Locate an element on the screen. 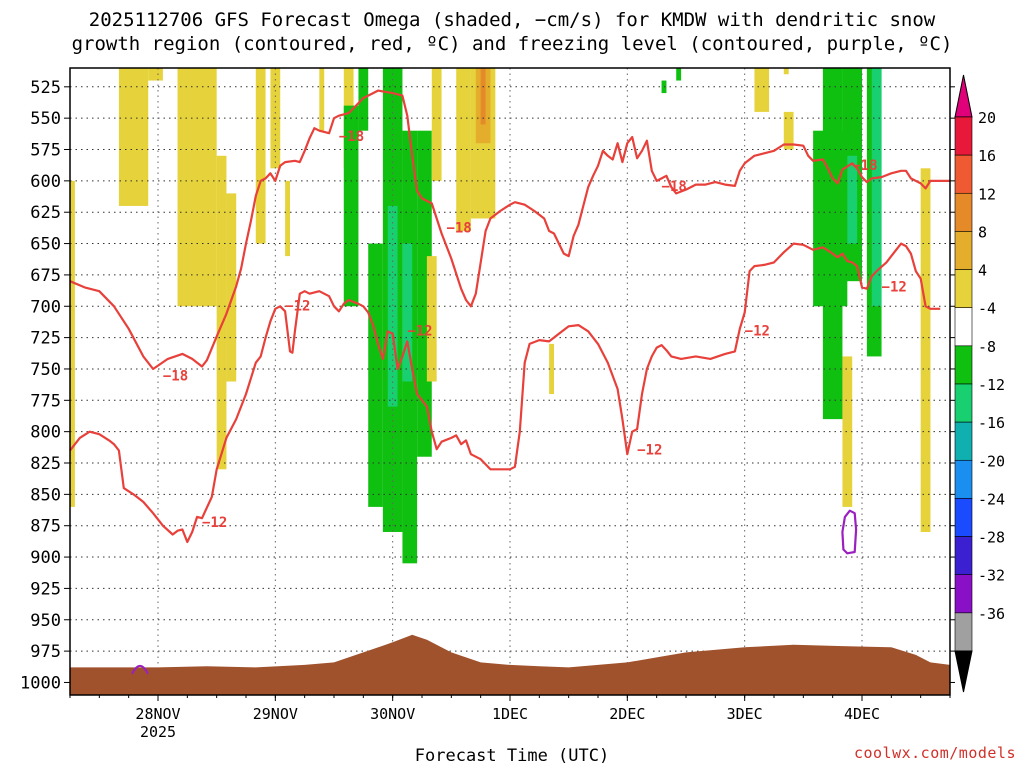  y-tick-label: 650 is located at coordinates (45, 245).